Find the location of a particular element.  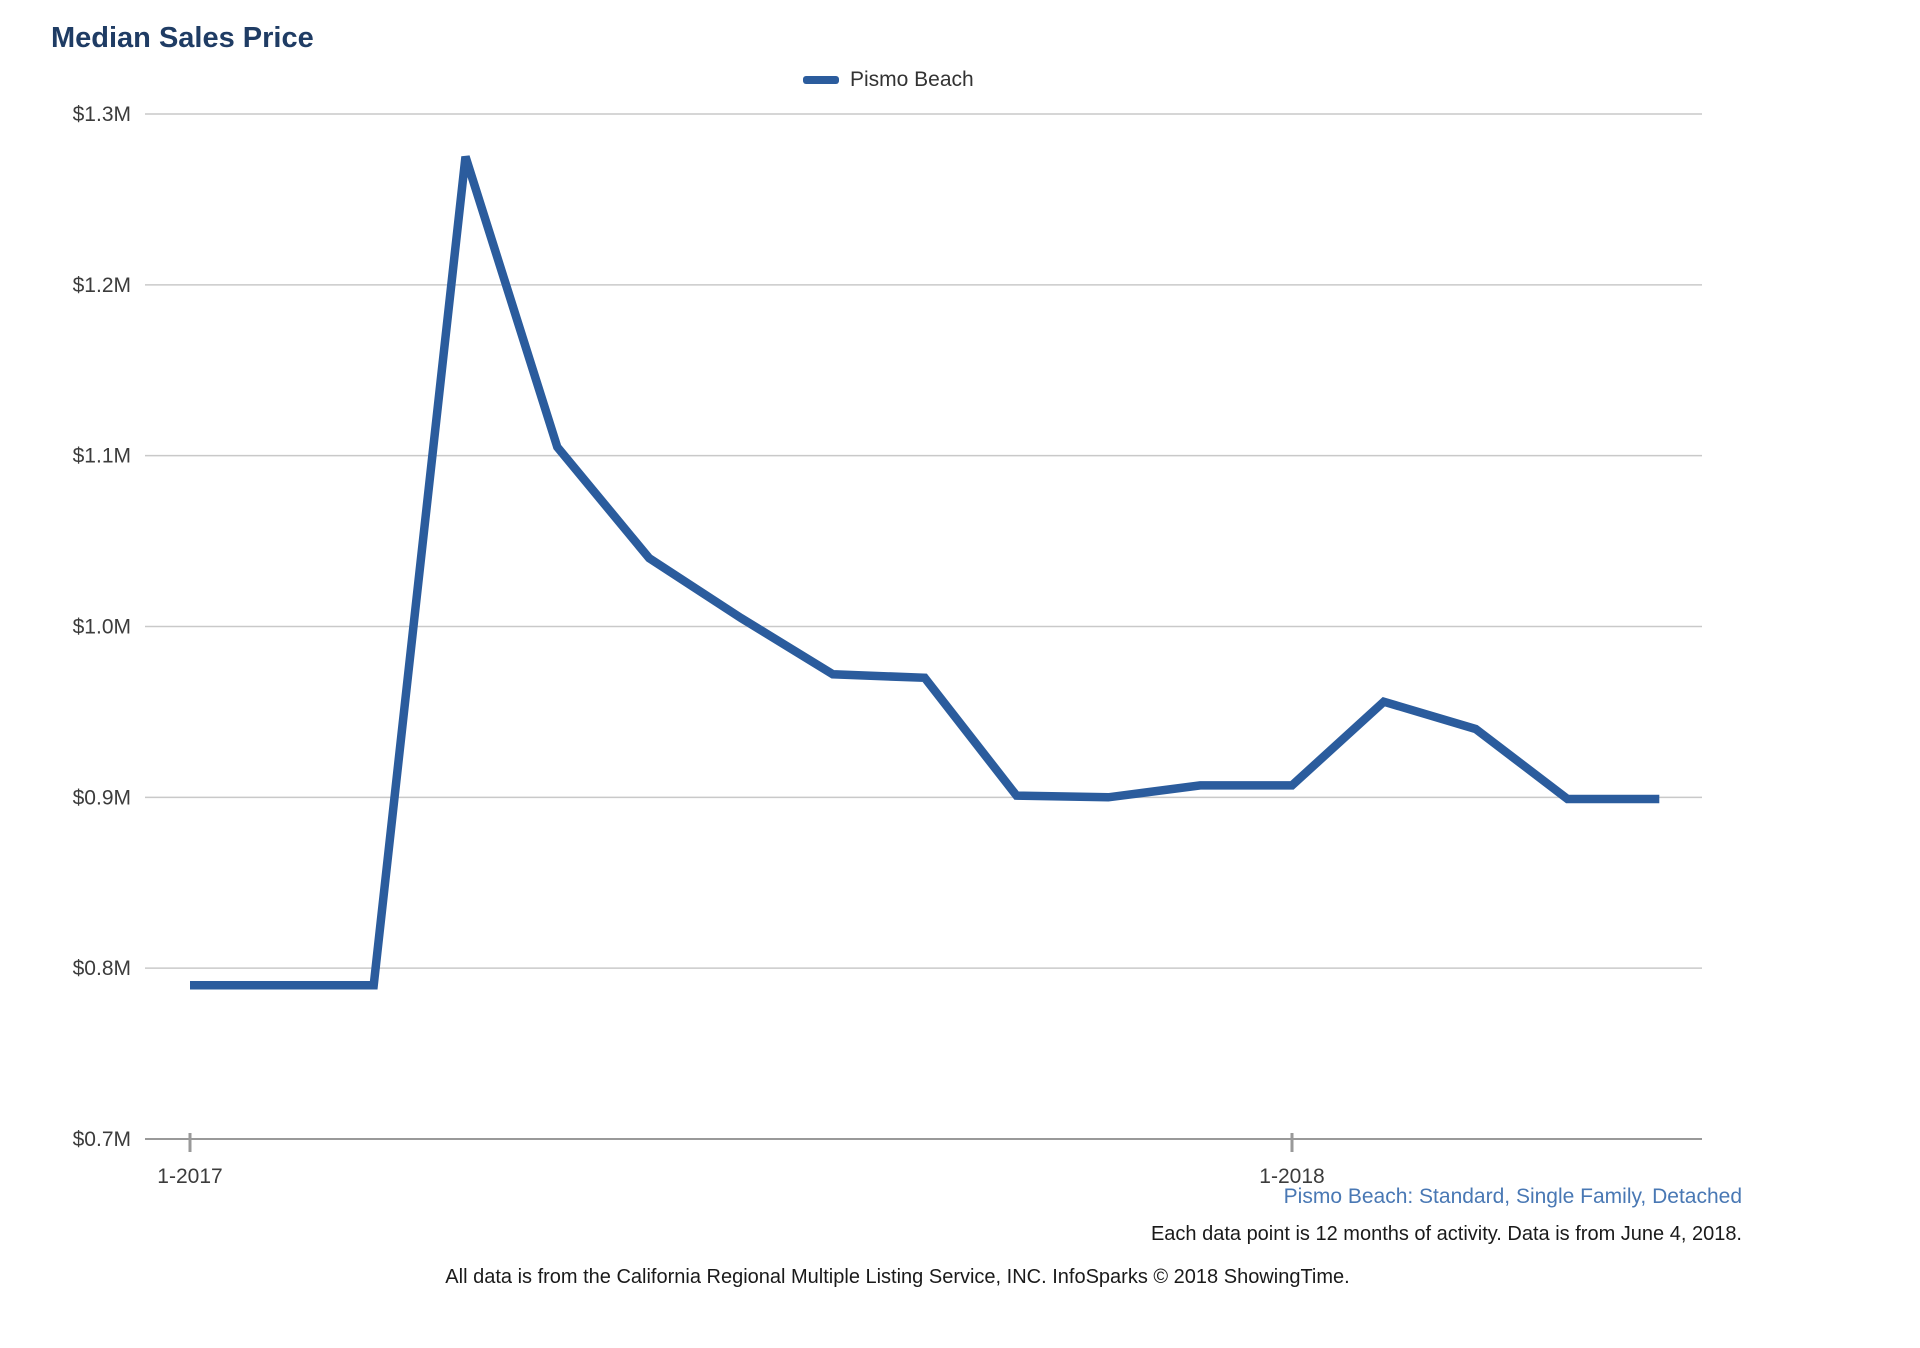

x-tick-label: 1-2018 is located at coordinates (1291, 1176).